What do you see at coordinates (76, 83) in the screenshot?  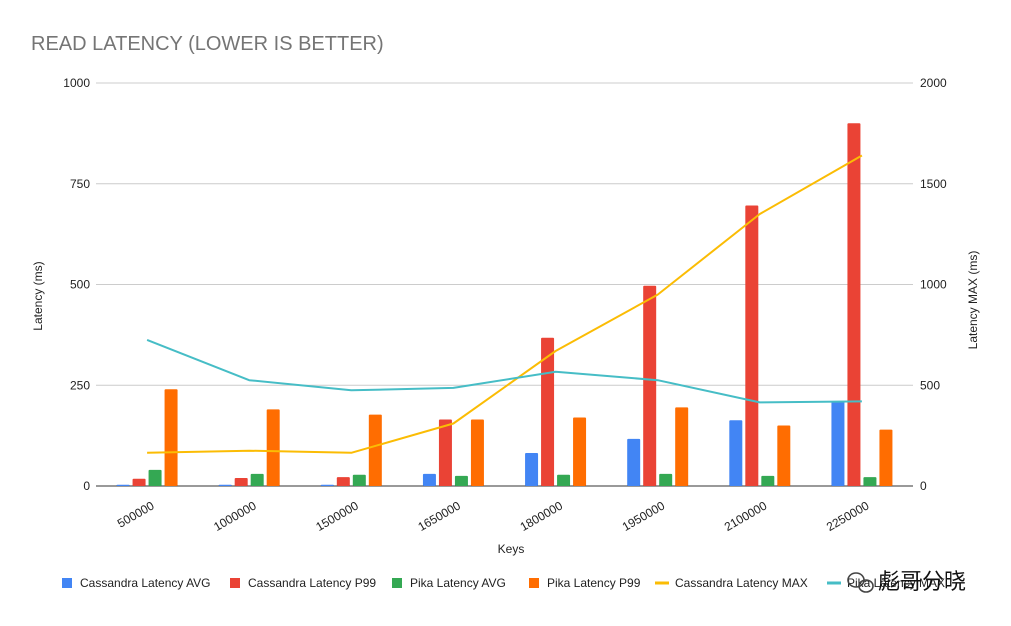 I see `y-tick-label: 1000` at bounding box center [76, 83].